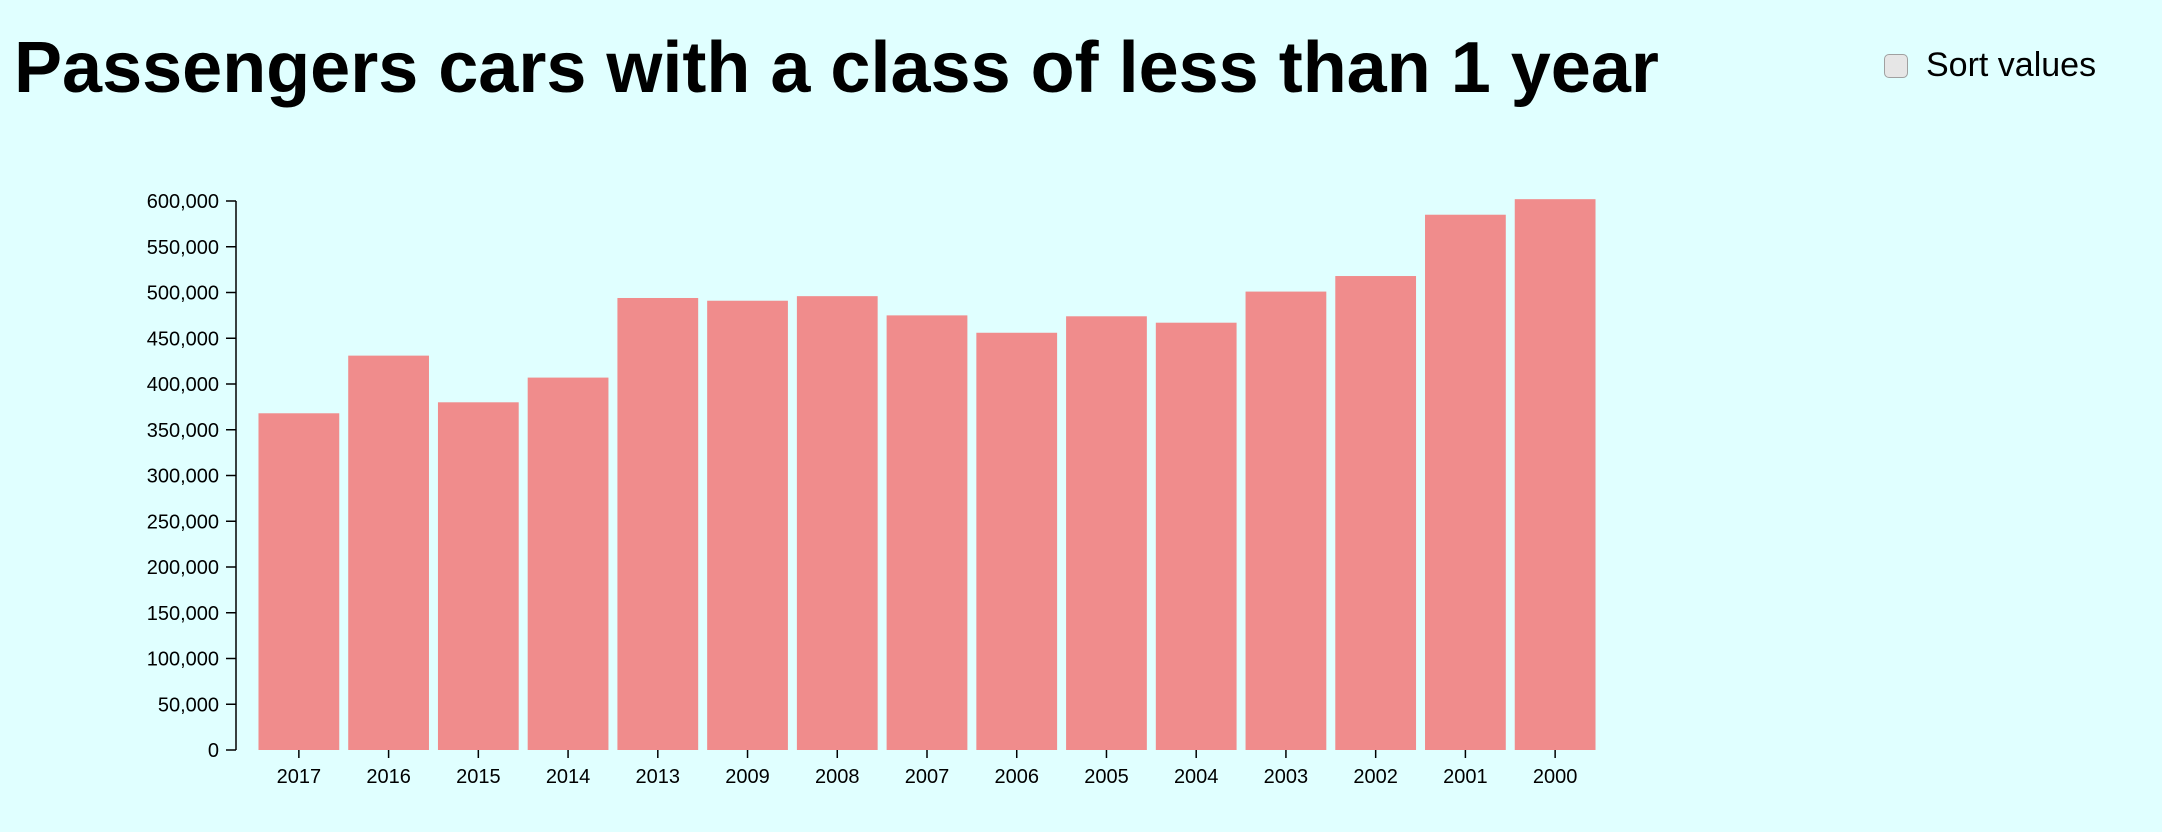 This screenshot has width=2162, height=832. I want to click on bar-2008, so click(837, 523).